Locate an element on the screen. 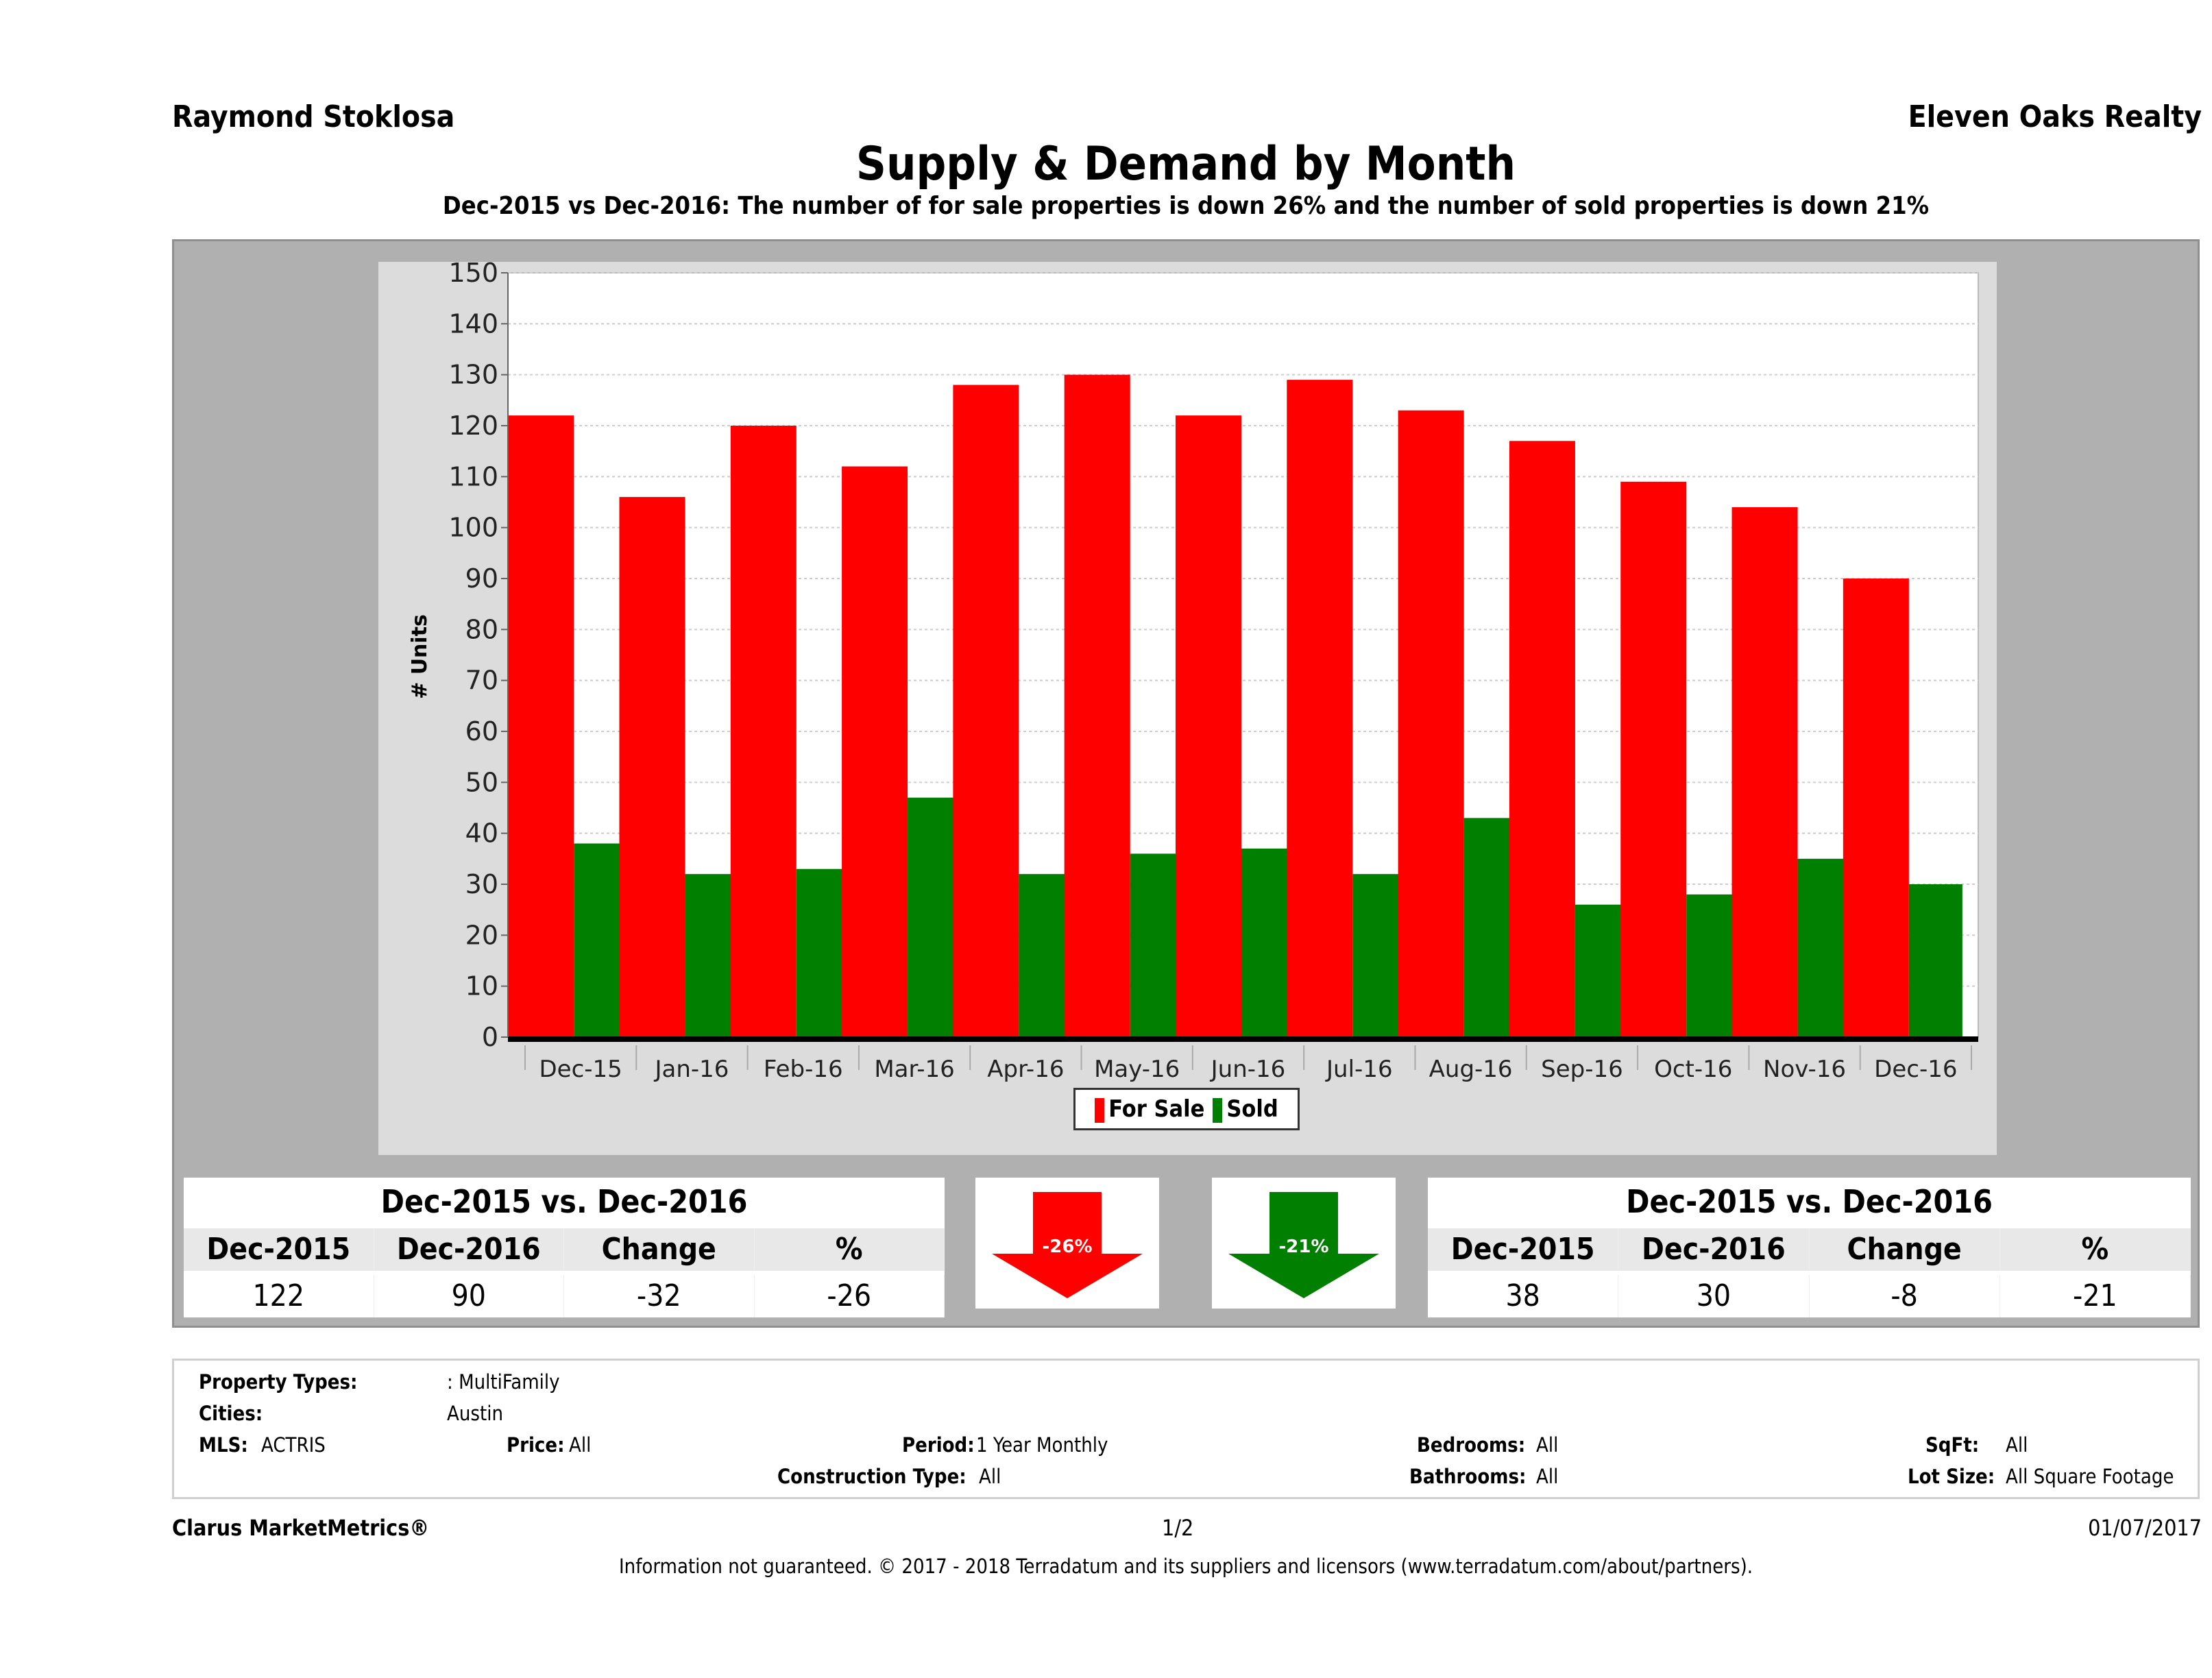  y-tick-label: 40 is located at coordinates (481, 833).